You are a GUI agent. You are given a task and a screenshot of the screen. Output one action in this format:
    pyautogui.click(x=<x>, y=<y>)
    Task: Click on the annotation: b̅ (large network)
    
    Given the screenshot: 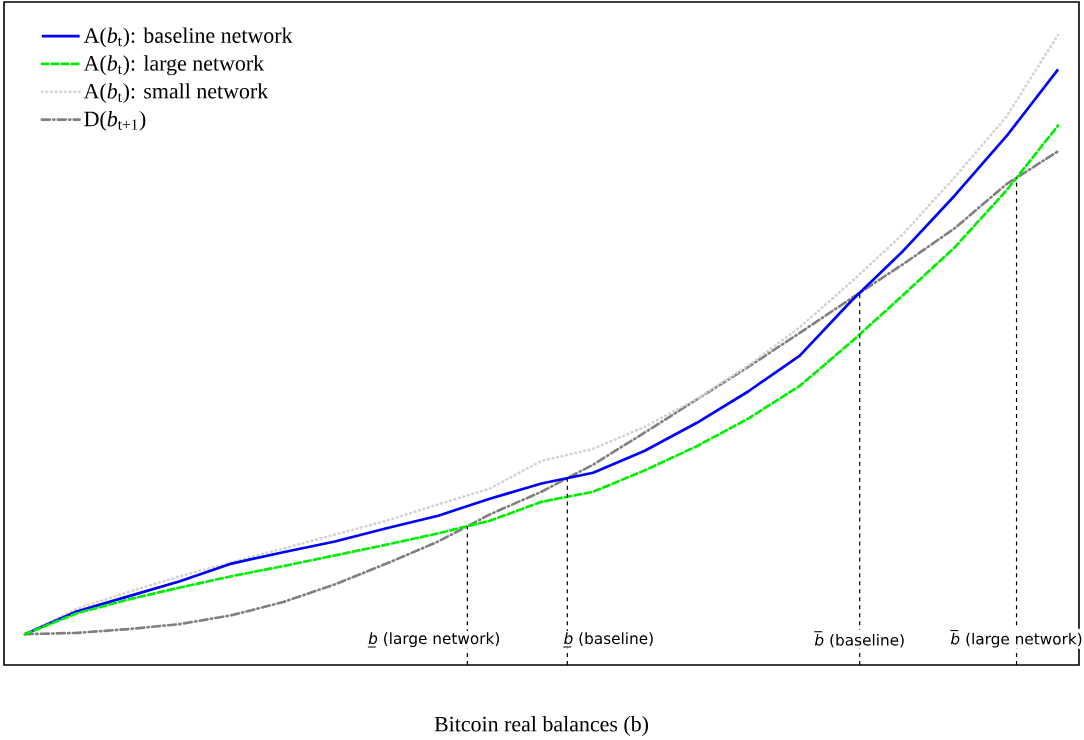 What is the action you would take?
    pyautogui.click(x=1016, y=638)
    